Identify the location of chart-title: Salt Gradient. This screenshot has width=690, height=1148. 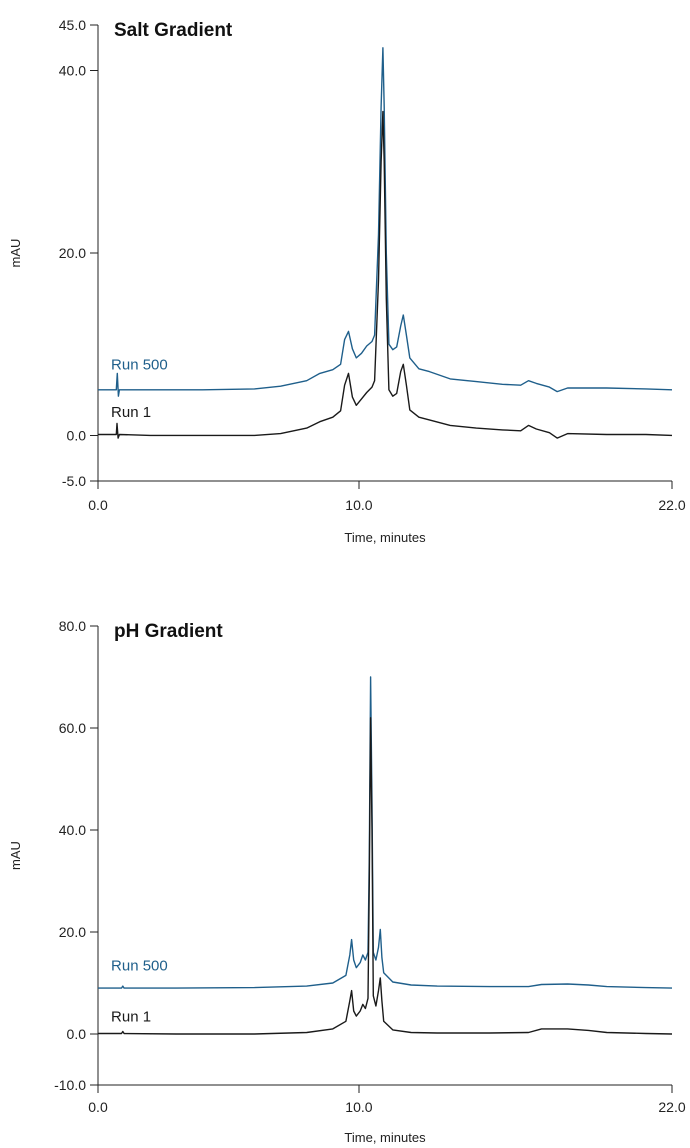
(173, 30).